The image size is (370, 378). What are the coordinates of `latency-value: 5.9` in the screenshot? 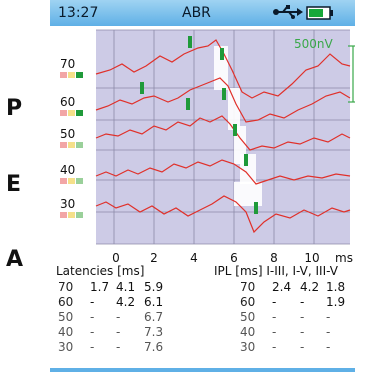 It's located at (154, 287).